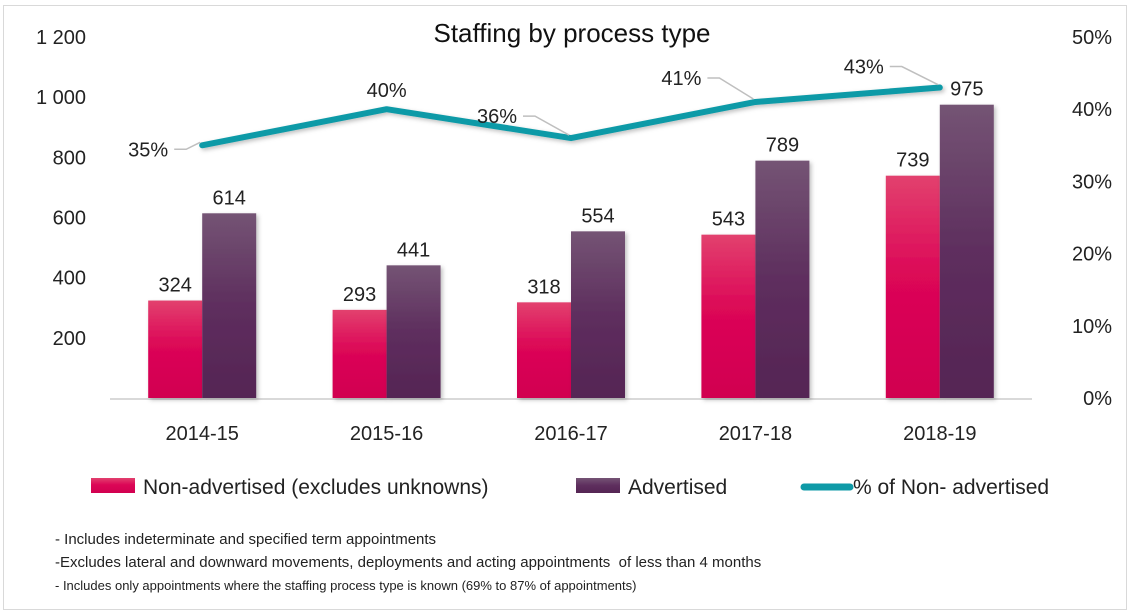 The width and height of the screenshot is (1132, 616). Describe the element at coordinates (543, 287) in the screenshot. I see `data-label: 318` at that location.